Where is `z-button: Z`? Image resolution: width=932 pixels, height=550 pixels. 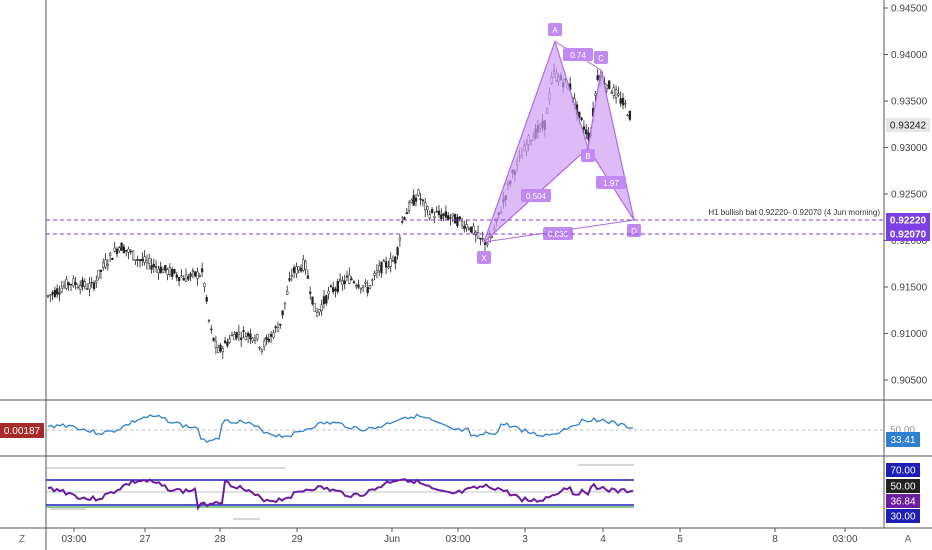
z-button: Z is located at coordinates (22, 539).